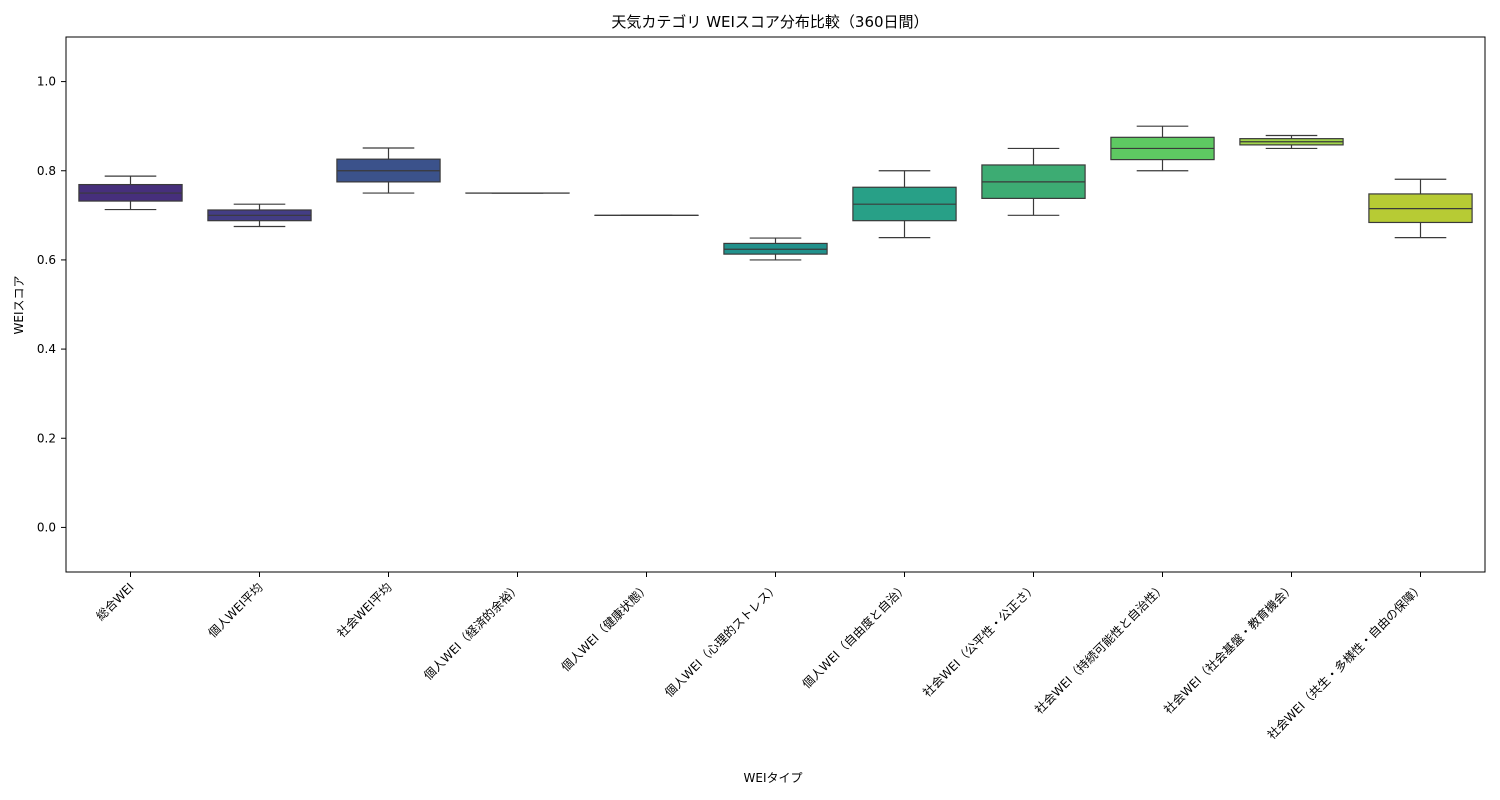  I want to click on chart-title: 天気カテゴリ WEIスコア分布比較（360日間）, so click(769, 22).